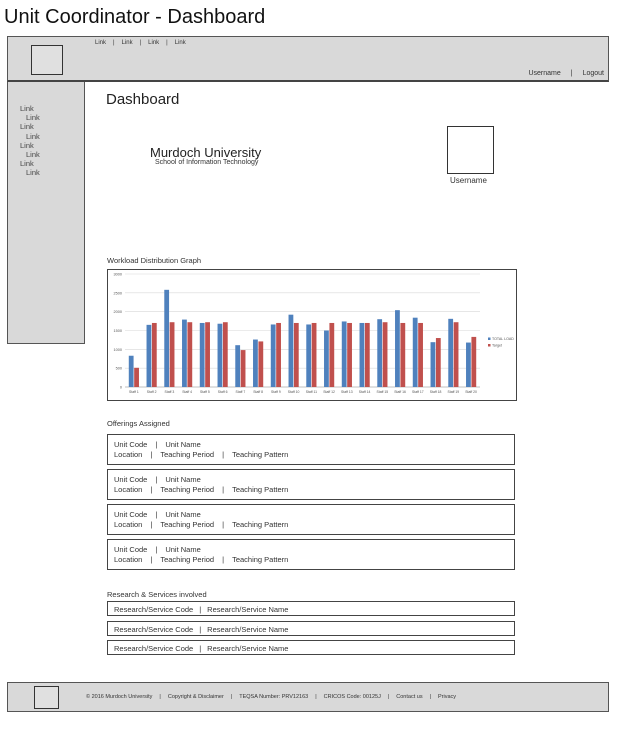 Image resolution: width=620 pixels, height=730 pixels. What do you see at coordinates (46, 697) in the screenshot?
I see `footer-logo-placeholder` at bounding box center [46, 697].